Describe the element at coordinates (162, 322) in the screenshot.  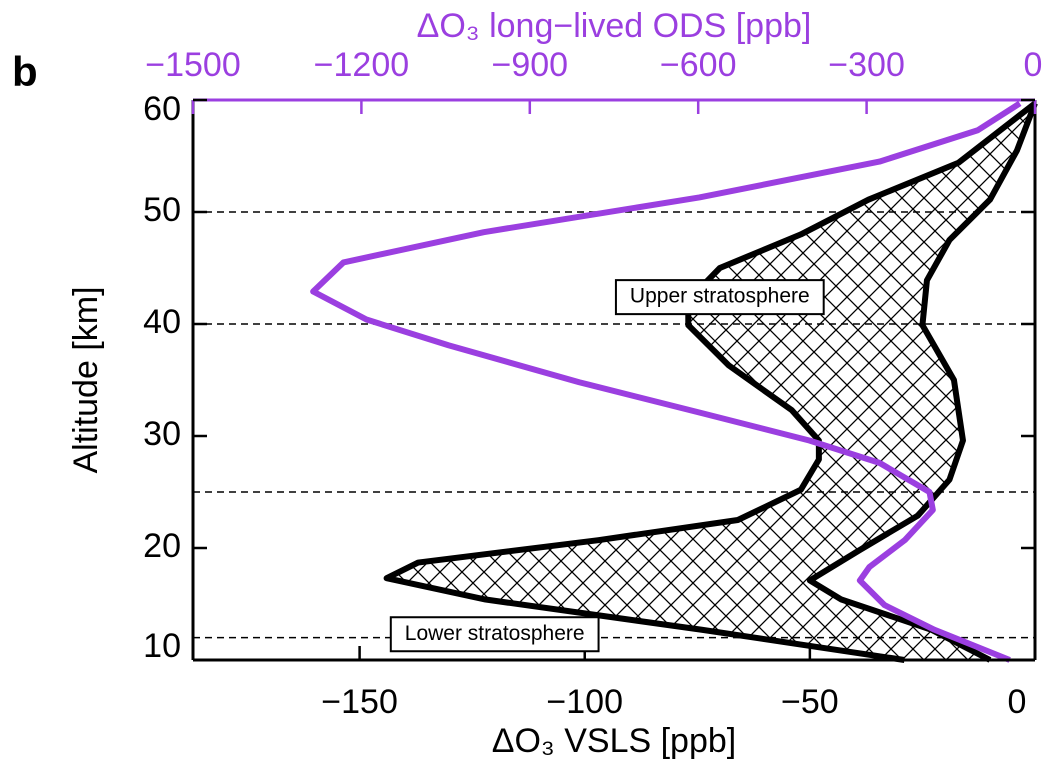
I see `y-tick-label: 40` at that location.